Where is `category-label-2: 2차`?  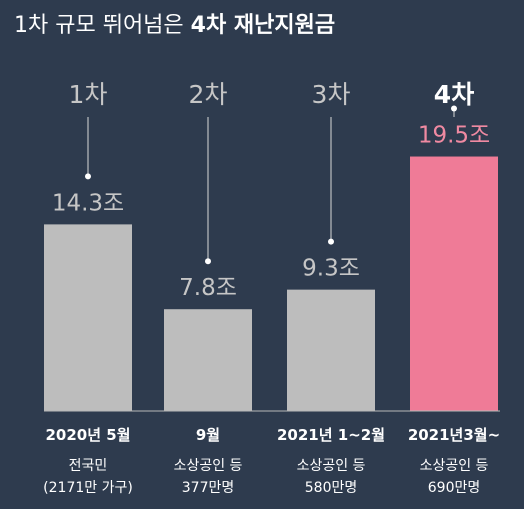
category-label-2: 2차 is located at coordinates (208, 94).